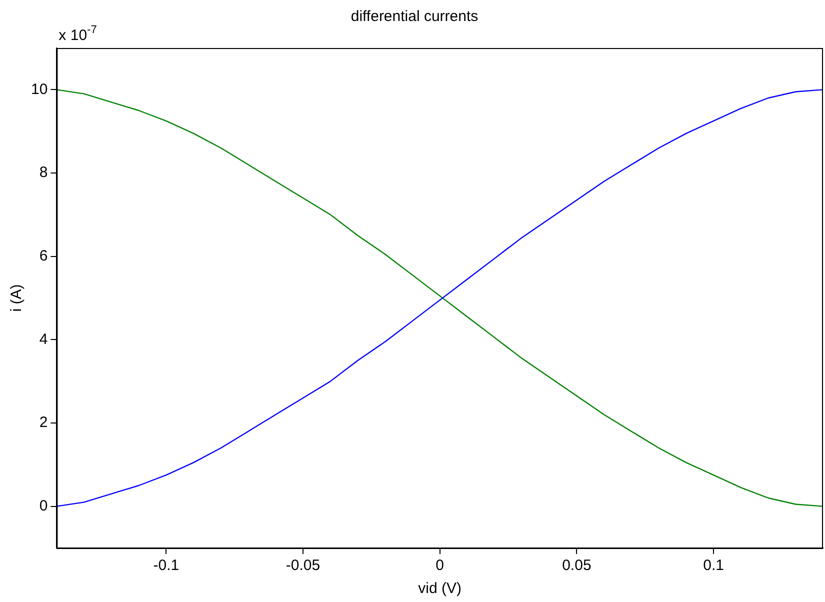 This screenshot has height=602, width=825. I want to click on y-tick-label: 6, so click(43, 255).